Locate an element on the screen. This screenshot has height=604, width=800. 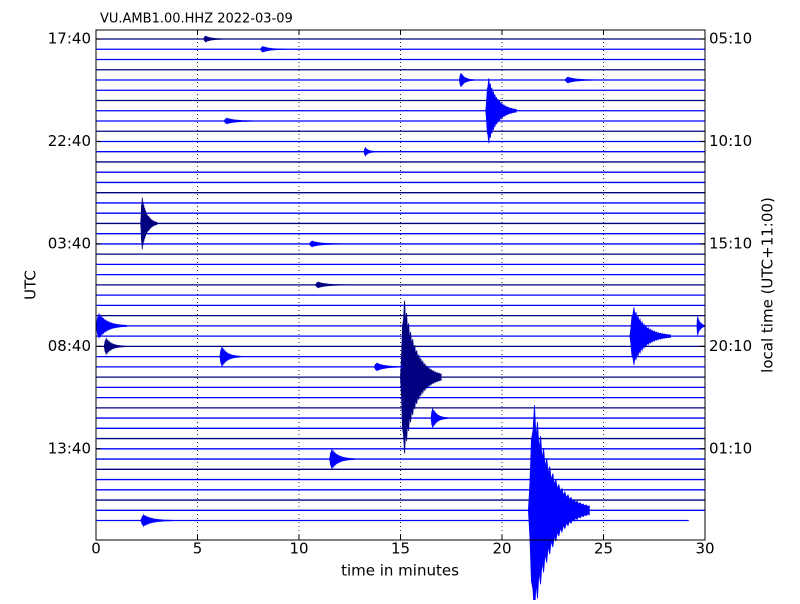
y-tick-label: 13:40 is located at coordinates (69, 448).